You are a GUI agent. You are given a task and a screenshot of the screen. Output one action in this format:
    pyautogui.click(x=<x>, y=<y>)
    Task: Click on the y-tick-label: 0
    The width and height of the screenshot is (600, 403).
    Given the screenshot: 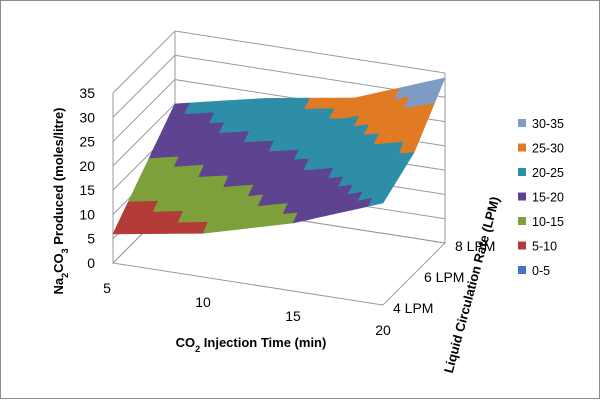 What is the action you would take?
    pyautogui.click(x=91, y=263)
    